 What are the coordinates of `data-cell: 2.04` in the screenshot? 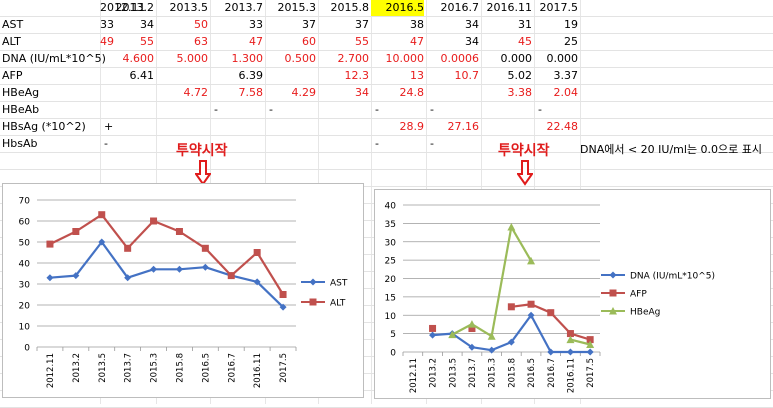 It's located at (556, 93).